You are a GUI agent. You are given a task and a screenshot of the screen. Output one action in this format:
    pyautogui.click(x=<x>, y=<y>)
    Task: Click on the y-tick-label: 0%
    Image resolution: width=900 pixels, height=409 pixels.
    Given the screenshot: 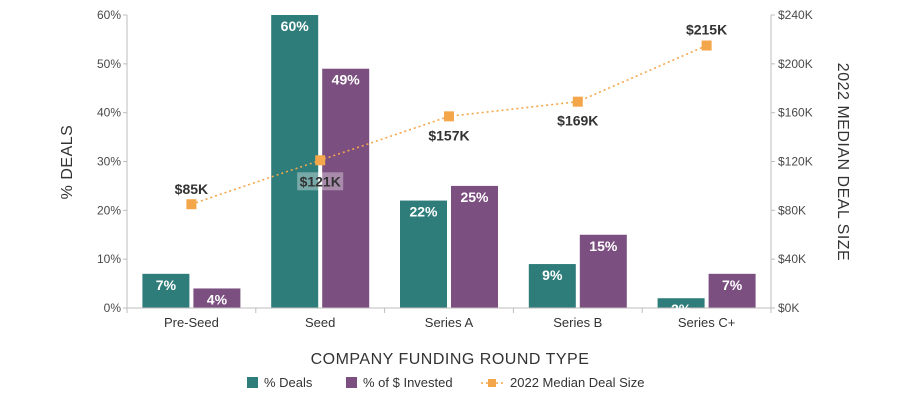 What is the action you would take?
    pyautogui.click(x=113, y=308)
    